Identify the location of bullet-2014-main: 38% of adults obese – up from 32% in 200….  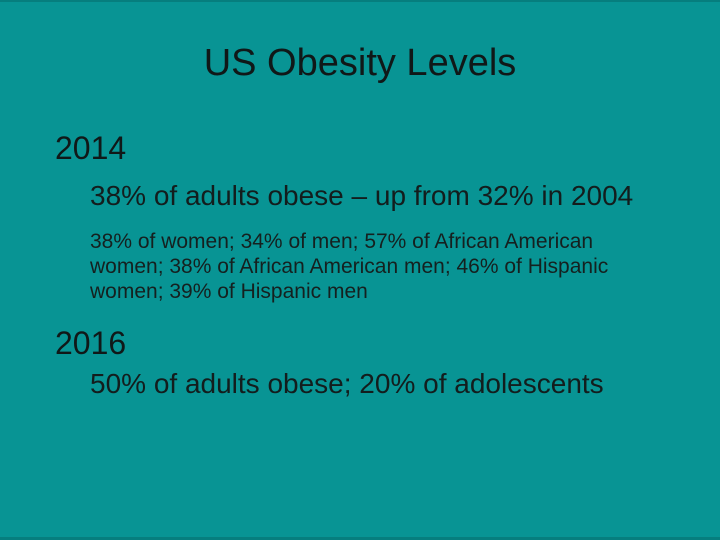
(362, 195).